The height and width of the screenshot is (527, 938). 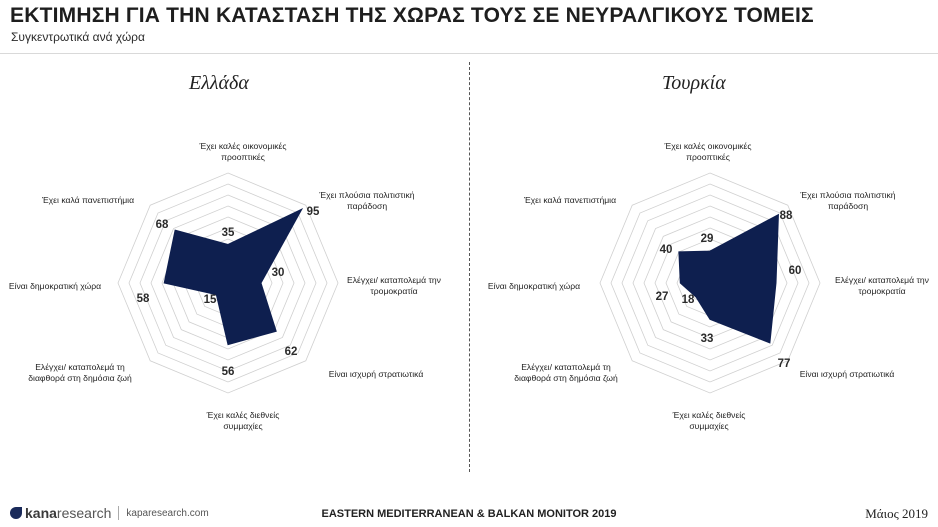 What do you see at coordinates (688, 300) in the screenshot?
I see `data-label: 18` at bounding box center [688, 300].